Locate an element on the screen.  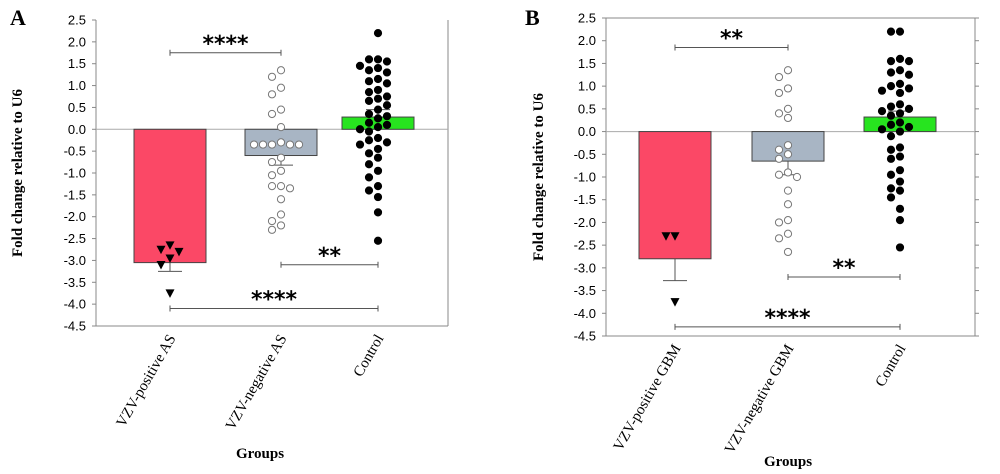
y-tick-label: -4.0 is located at coordinates (585, 313).